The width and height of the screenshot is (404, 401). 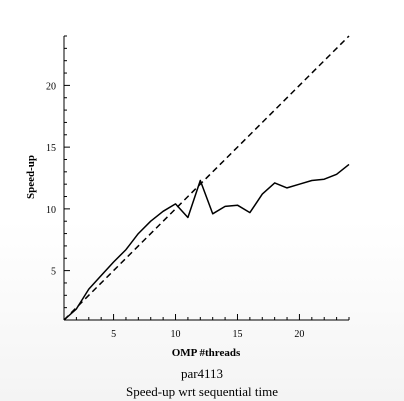 I want to click on x-tick-label: 10, so click(x=176, y=334).